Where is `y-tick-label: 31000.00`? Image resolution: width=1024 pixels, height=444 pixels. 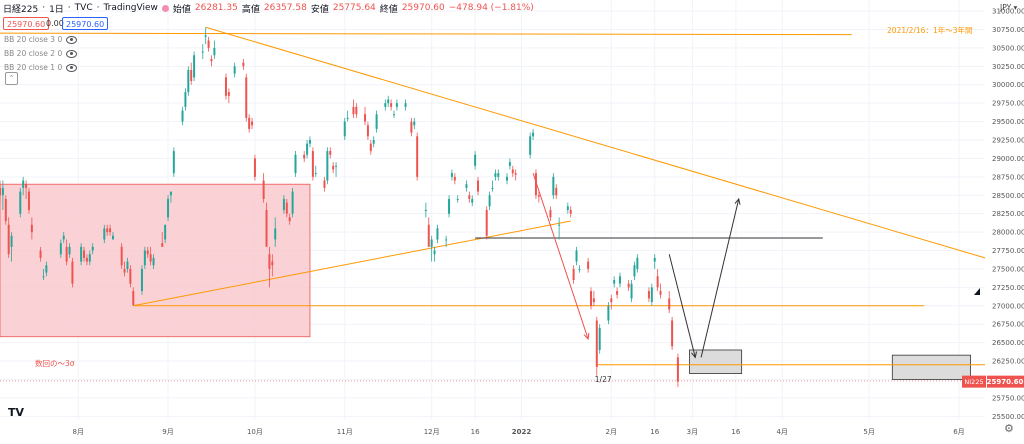 y-tick-label: 31000.00 is located at coordinates (1008, 12).